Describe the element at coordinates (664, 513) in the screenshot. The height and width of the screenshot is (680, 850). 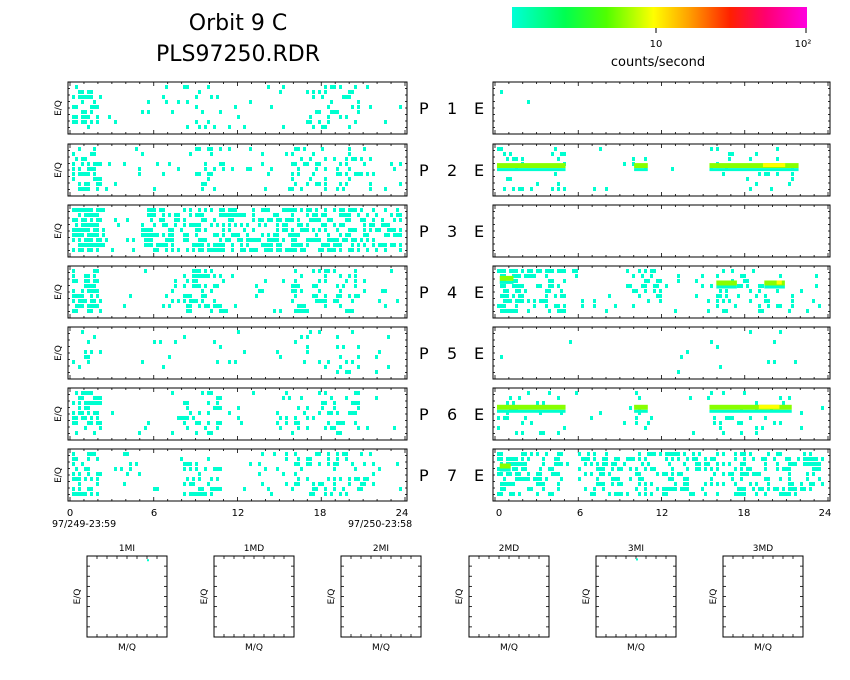
I see `right-time-axis: 0 6 12 18 24` at that location.